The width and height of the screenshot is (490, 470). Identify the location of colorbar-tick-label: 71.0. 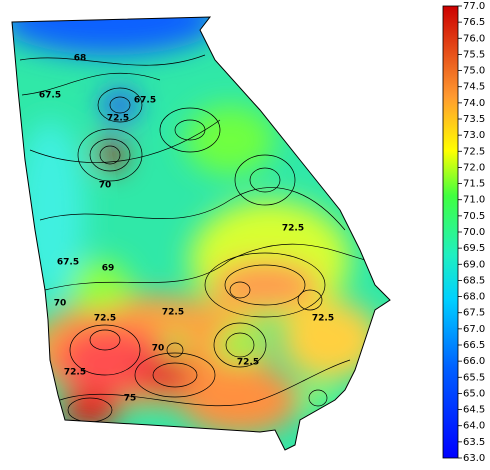
(474, 200).